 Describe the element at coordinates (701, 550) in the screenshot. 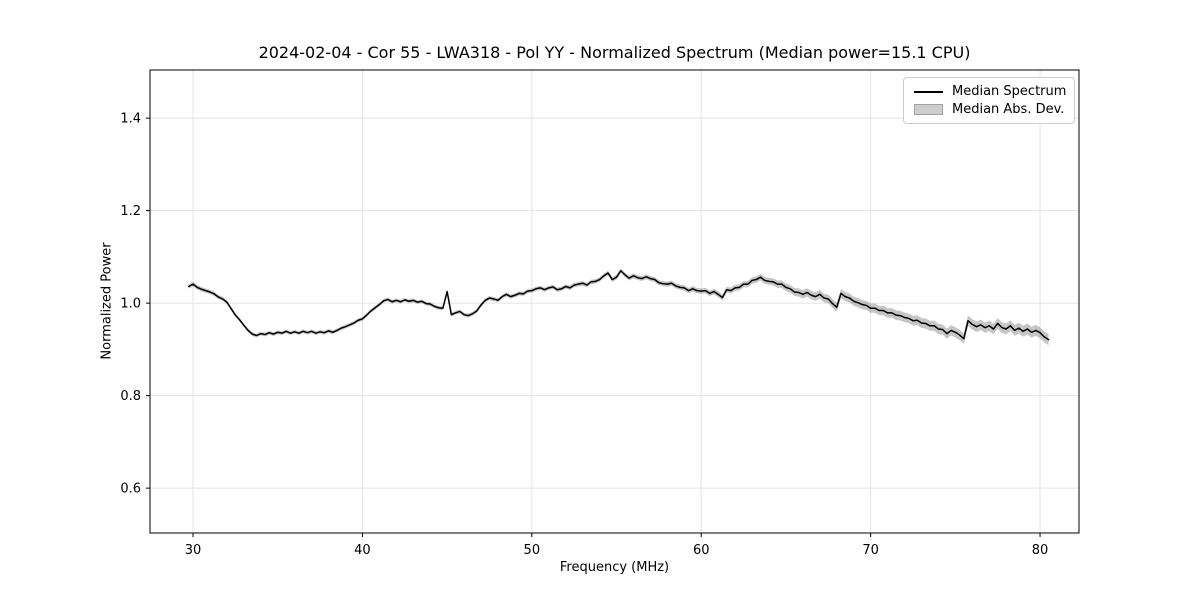

I see `x-tick-label: 60` at that location.